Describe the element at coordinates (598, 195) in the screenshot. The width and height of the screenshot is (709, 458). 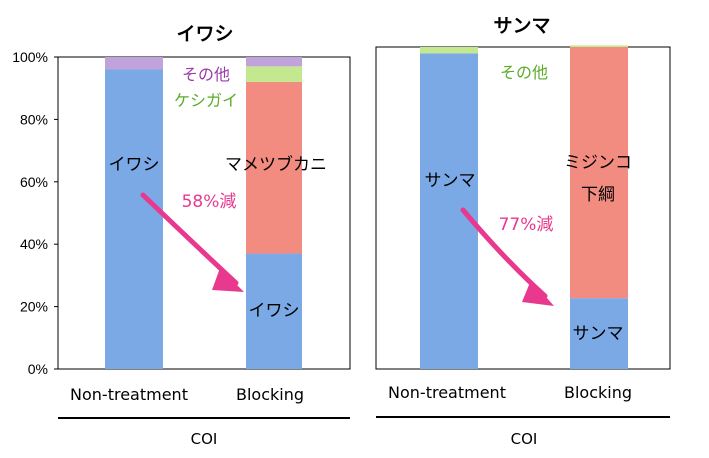
I see `panel2-bar2-main-line2: 下綱` at that location.